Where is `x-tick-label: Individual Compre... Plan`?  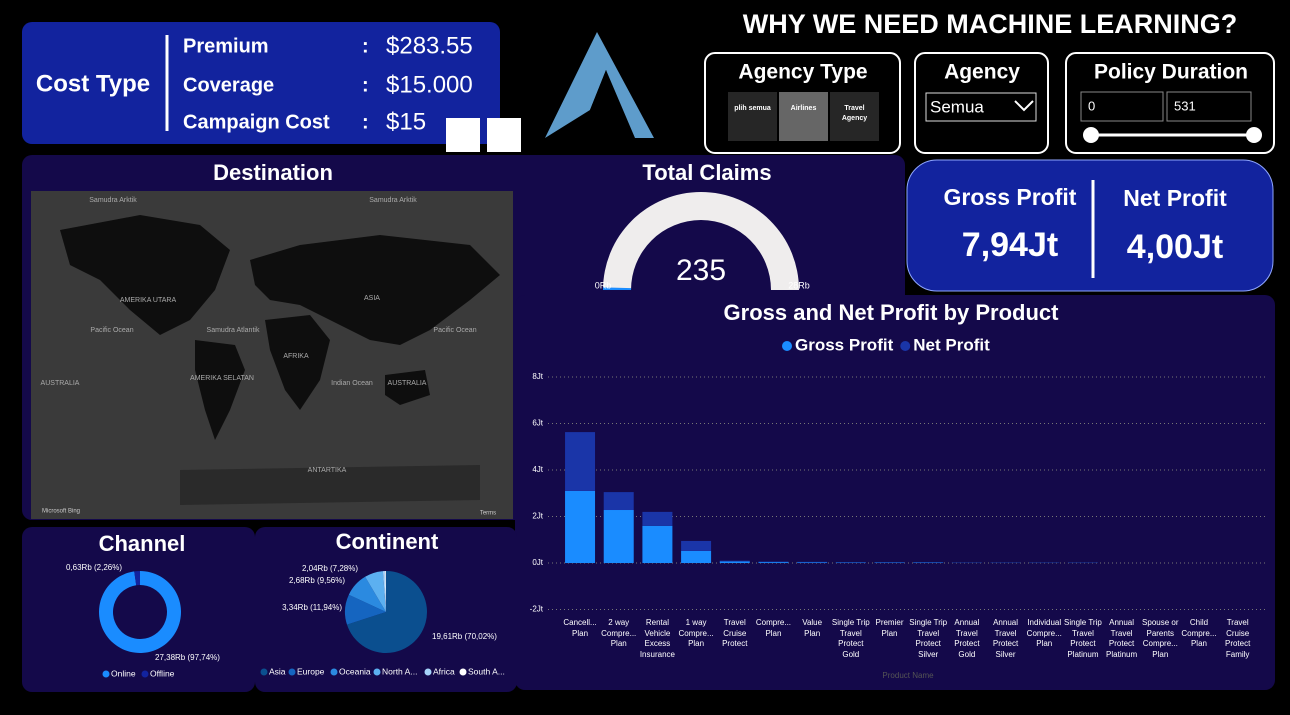
x-tick-label: Individual Compre... Plan is located at coordinates (1044, 633).